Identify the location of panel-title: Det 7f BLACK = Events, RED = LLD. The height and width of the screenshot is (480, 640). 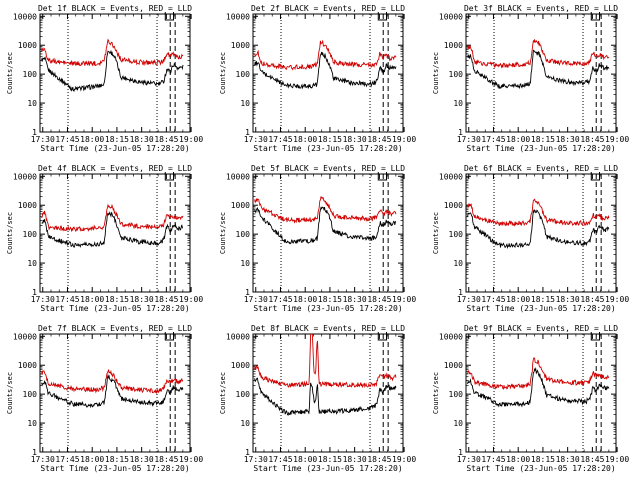
(115, 328).